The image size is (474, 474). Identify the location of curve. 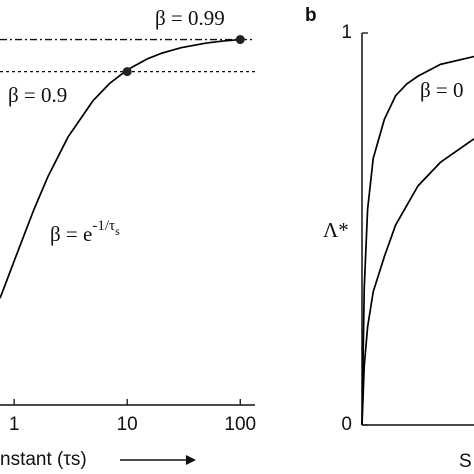
(417, 282).